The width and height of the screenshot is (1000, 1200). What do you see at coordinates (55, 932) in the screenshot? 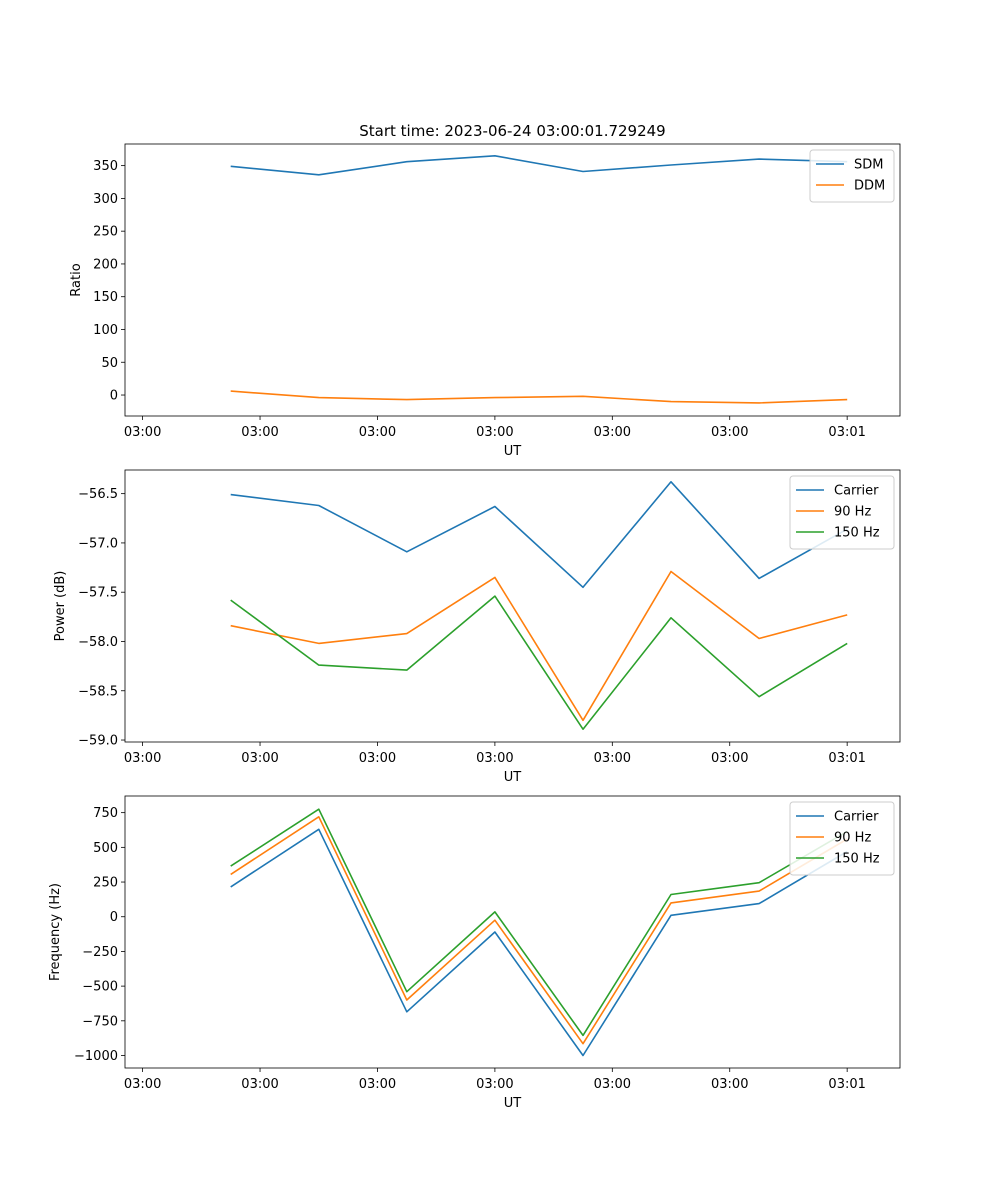
I see `y-axis-label: Frequency (Hz)` at bounding box center [55, 932].